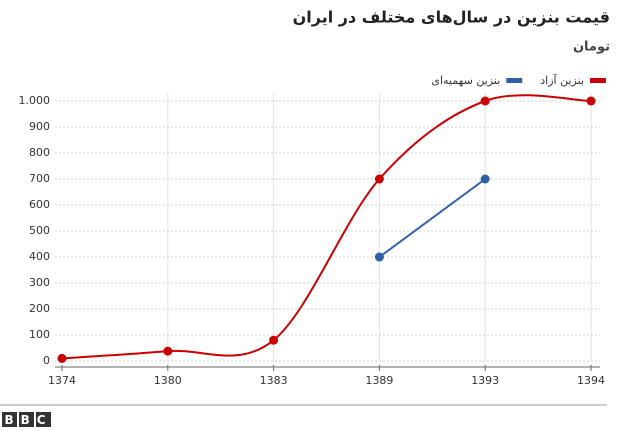 Image resolution: width=640 pixels, height=431 pixels. Describe the element at coordinates (39, 308) in the screenshot. I see `y-tick-label: 200` at that location.